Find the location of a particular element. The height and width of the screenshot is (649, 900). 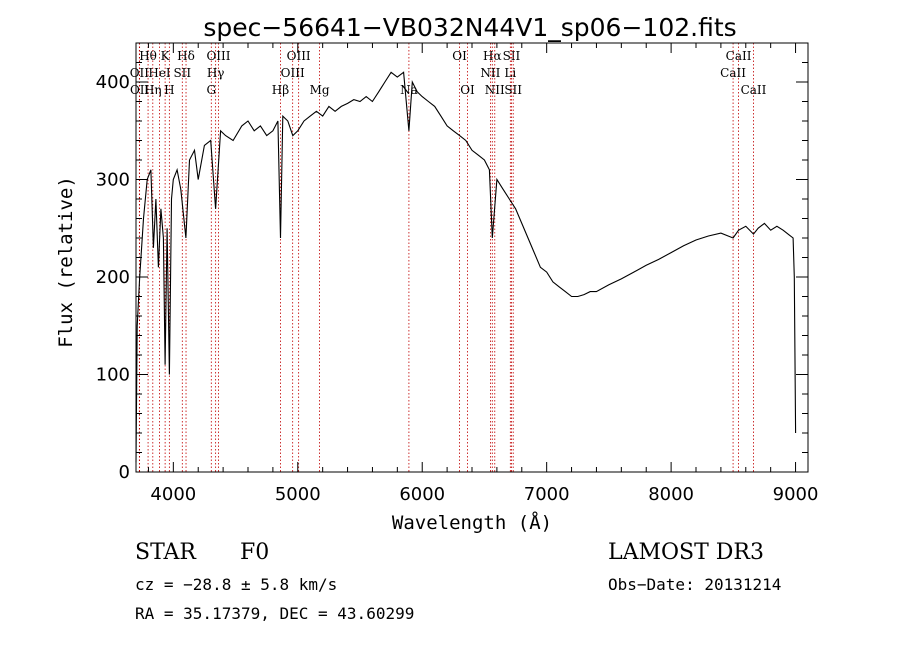

line-label-11: SII is located at coordinates (182, 73).